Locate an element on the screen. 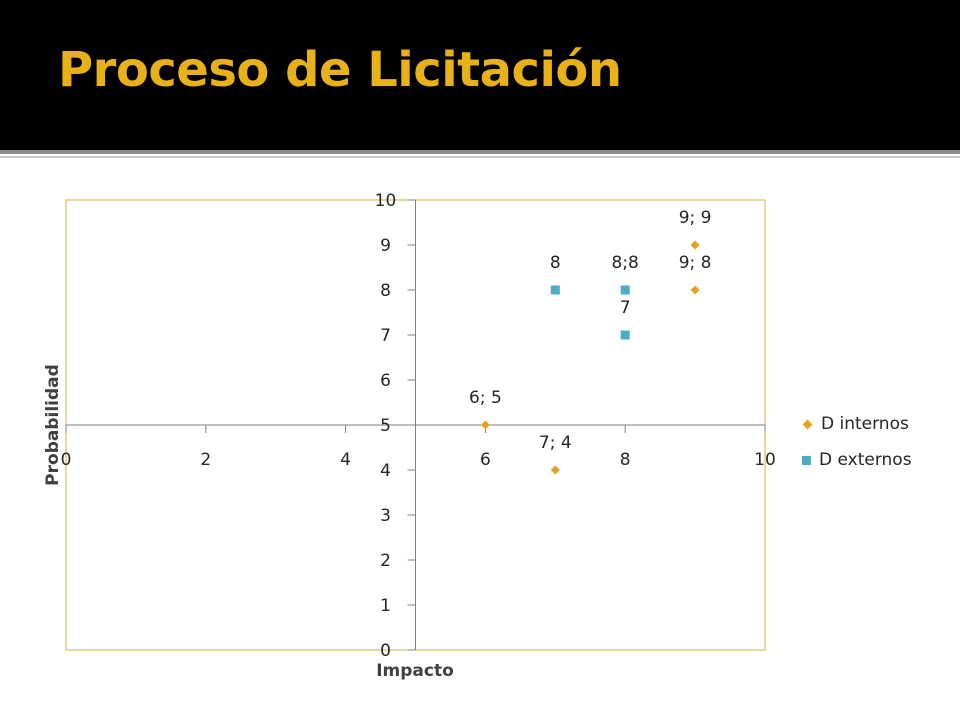 The height and width of the screenshot is (720, 960). legend-item-internos: D internos is located at coordinates (857, 424).